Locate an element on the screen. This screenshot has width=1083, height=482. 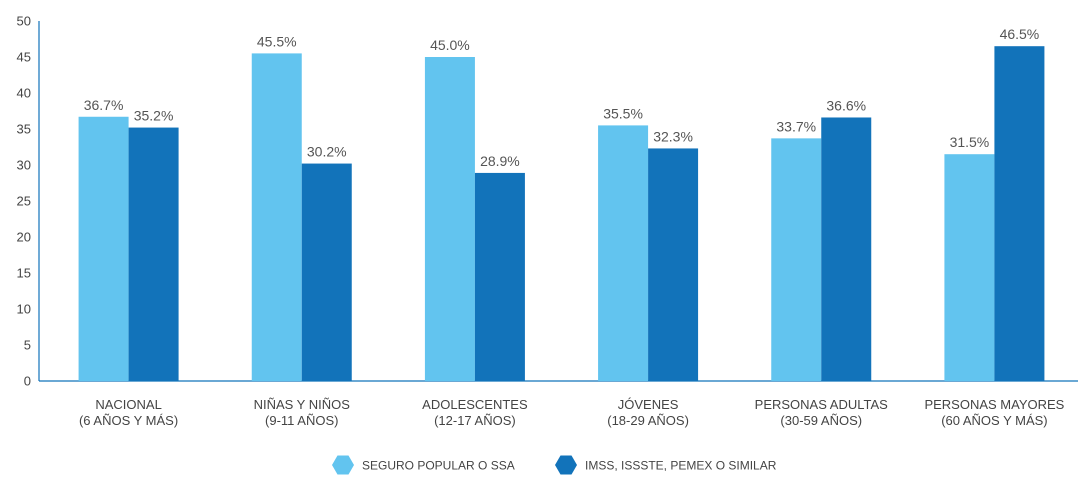
x-category-label: (9-11 AÑOS) is located at coordinates (301, 420).